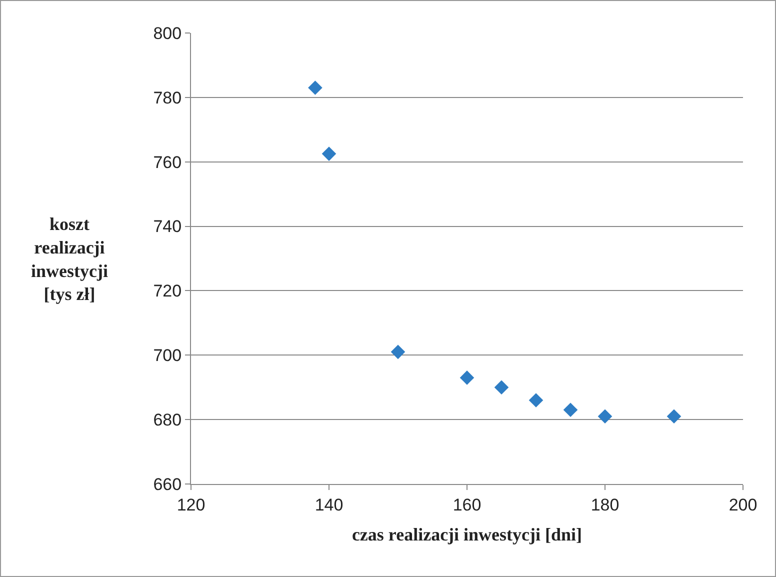 This screenshot has height=577, width=776. Describe the element at coordinates (167, 162) in the screenshot. I see `y-tick-label: 760` at that location.